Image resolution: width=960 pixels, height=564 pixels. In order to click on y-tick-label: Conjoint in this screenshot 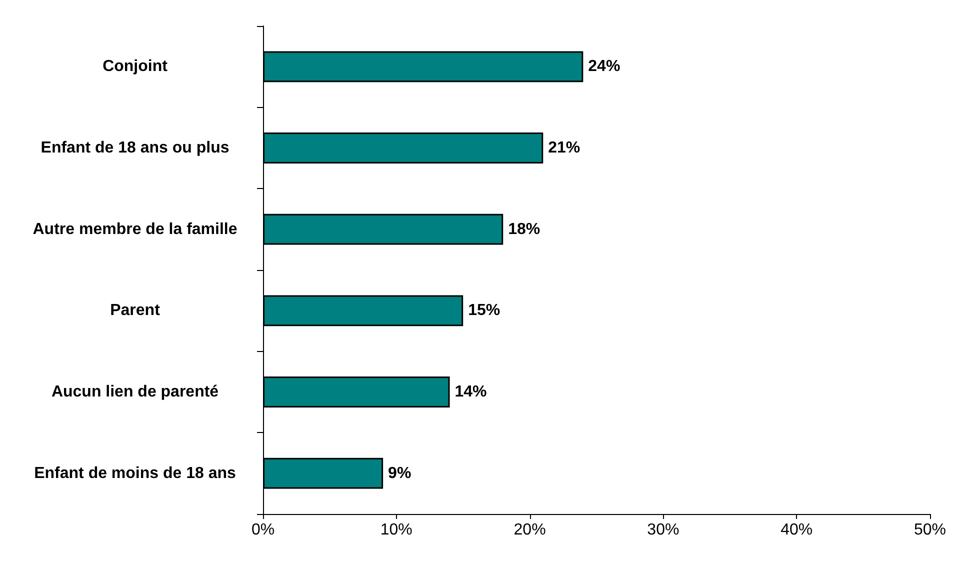, I will do `click(135, 67)`.